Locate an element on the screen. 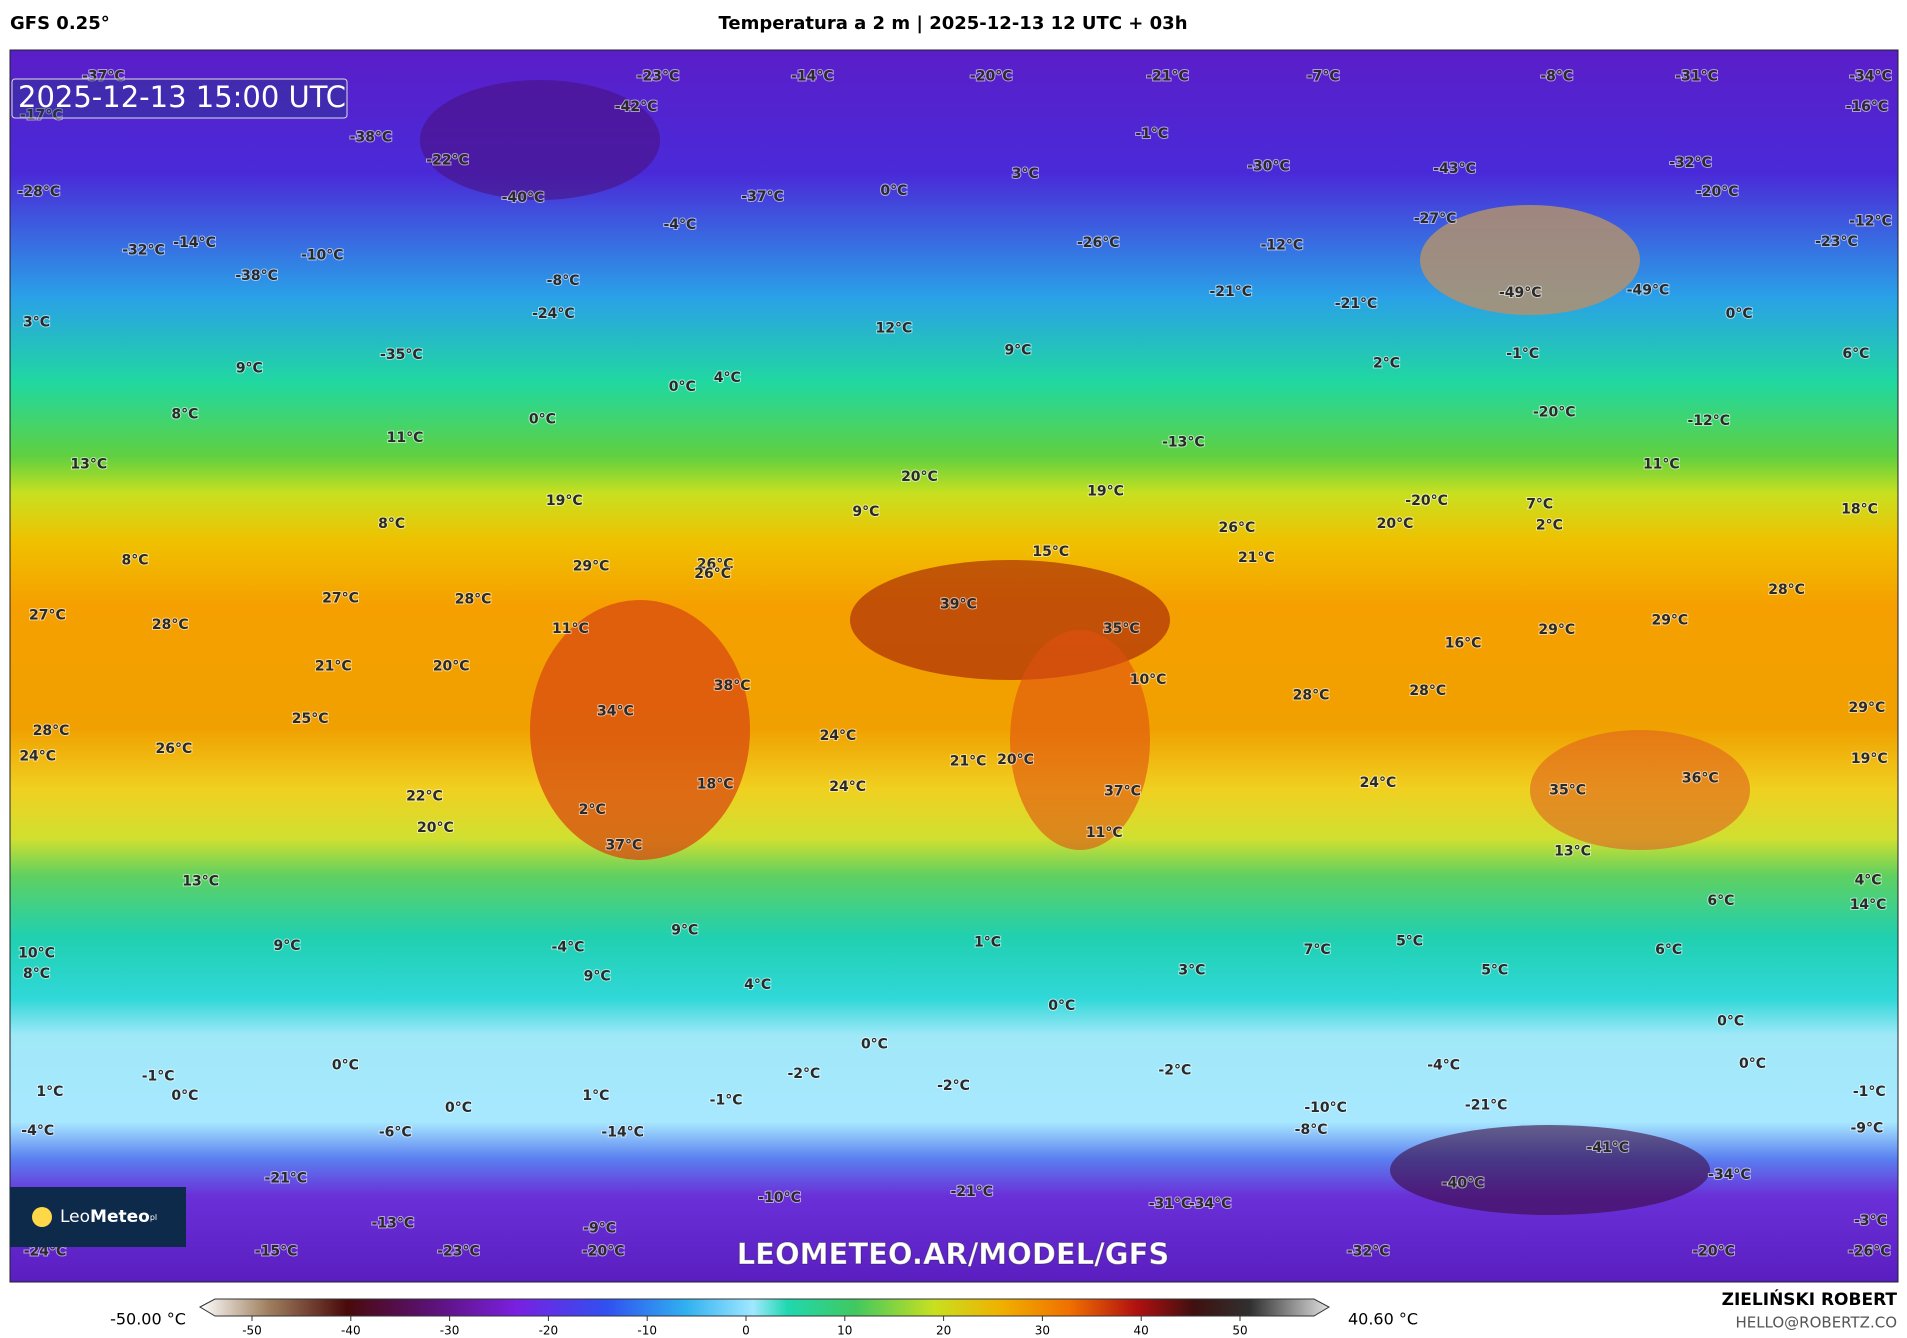 This screenshot has width=1907, height=1338. temperature-label: -9°C is located at coordinates (1866, 1129).